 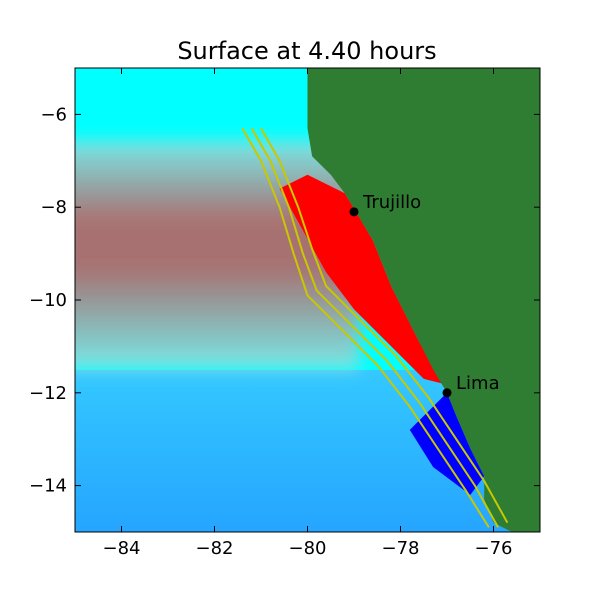 I want to click on y-tick-label: −10, so click(x=48, y=300).